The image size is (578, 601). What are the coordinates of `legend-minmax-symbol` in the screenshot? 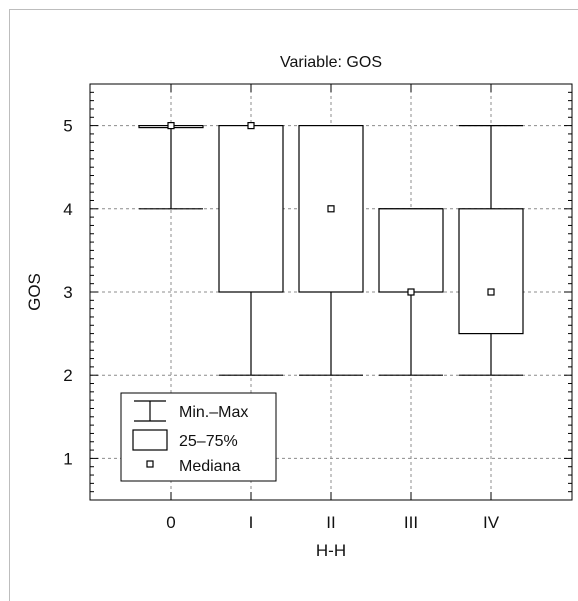 It's located at (150, 411).